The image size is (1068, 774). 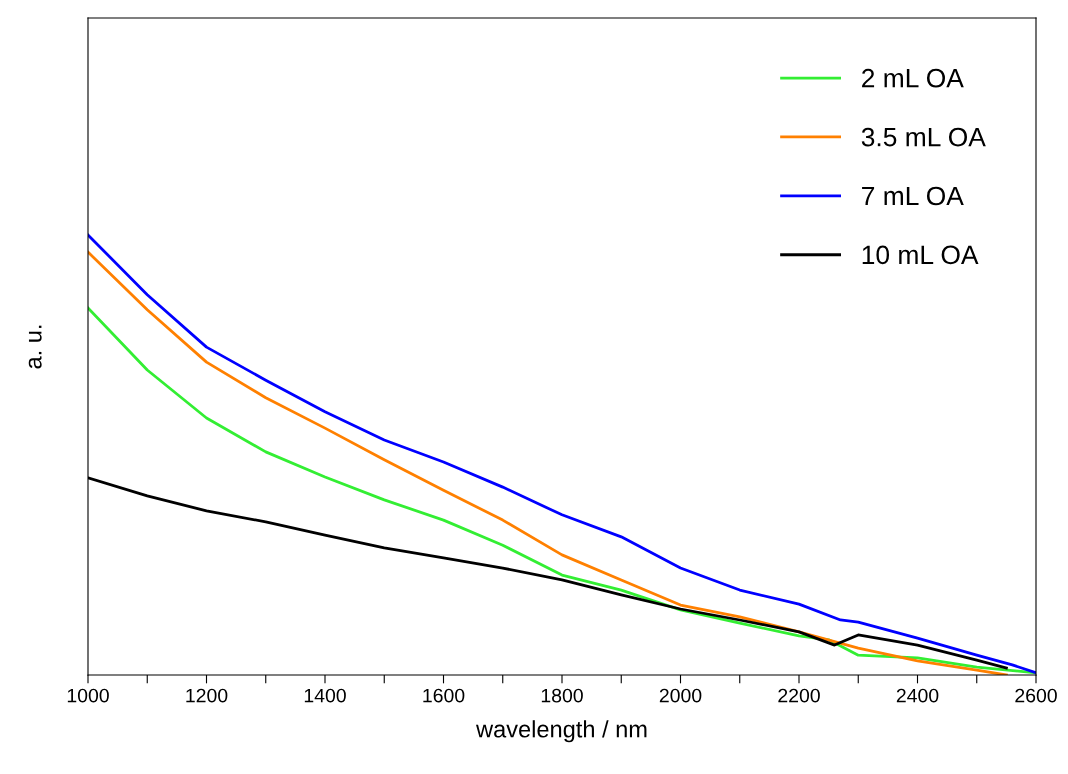 I want to click on x-tick-label: 1400, so click(x=325, y=695).